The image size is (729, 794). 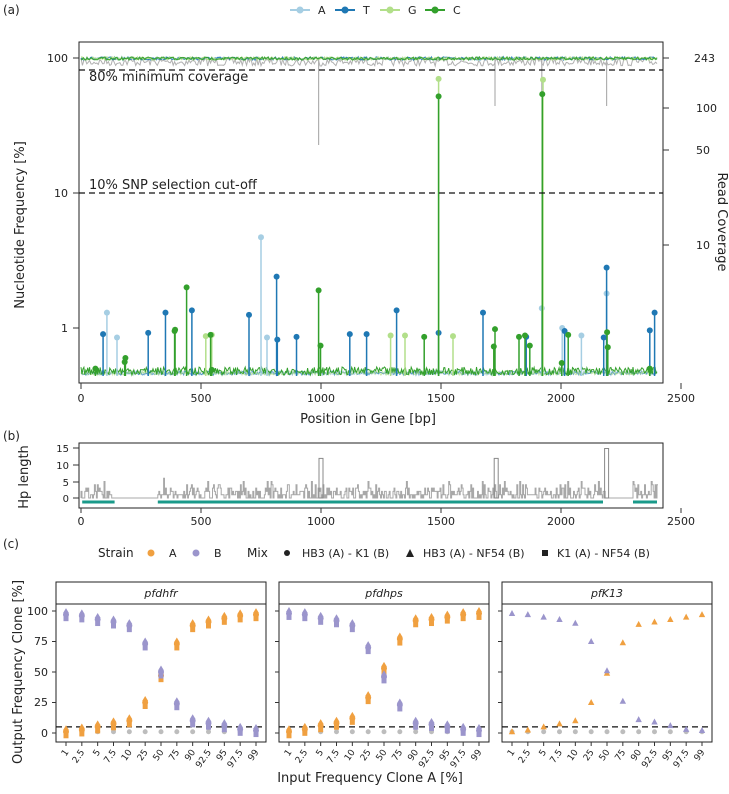 I want to click on y2-tick-10: 10, so click(x=703, y=245).